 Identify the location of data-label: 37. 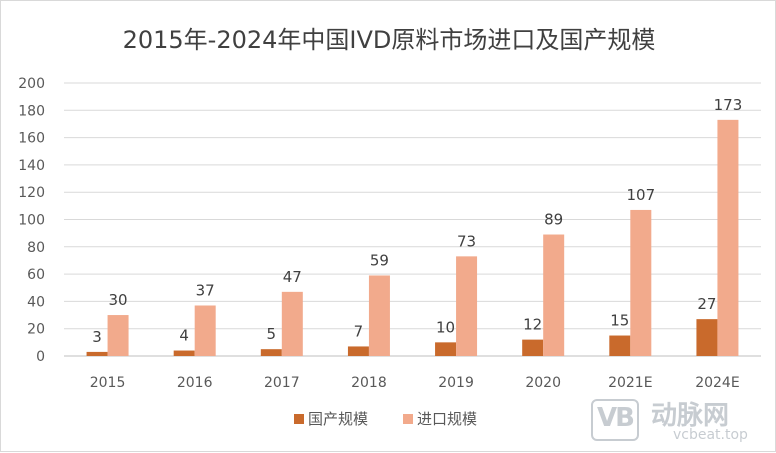
(205, 290).